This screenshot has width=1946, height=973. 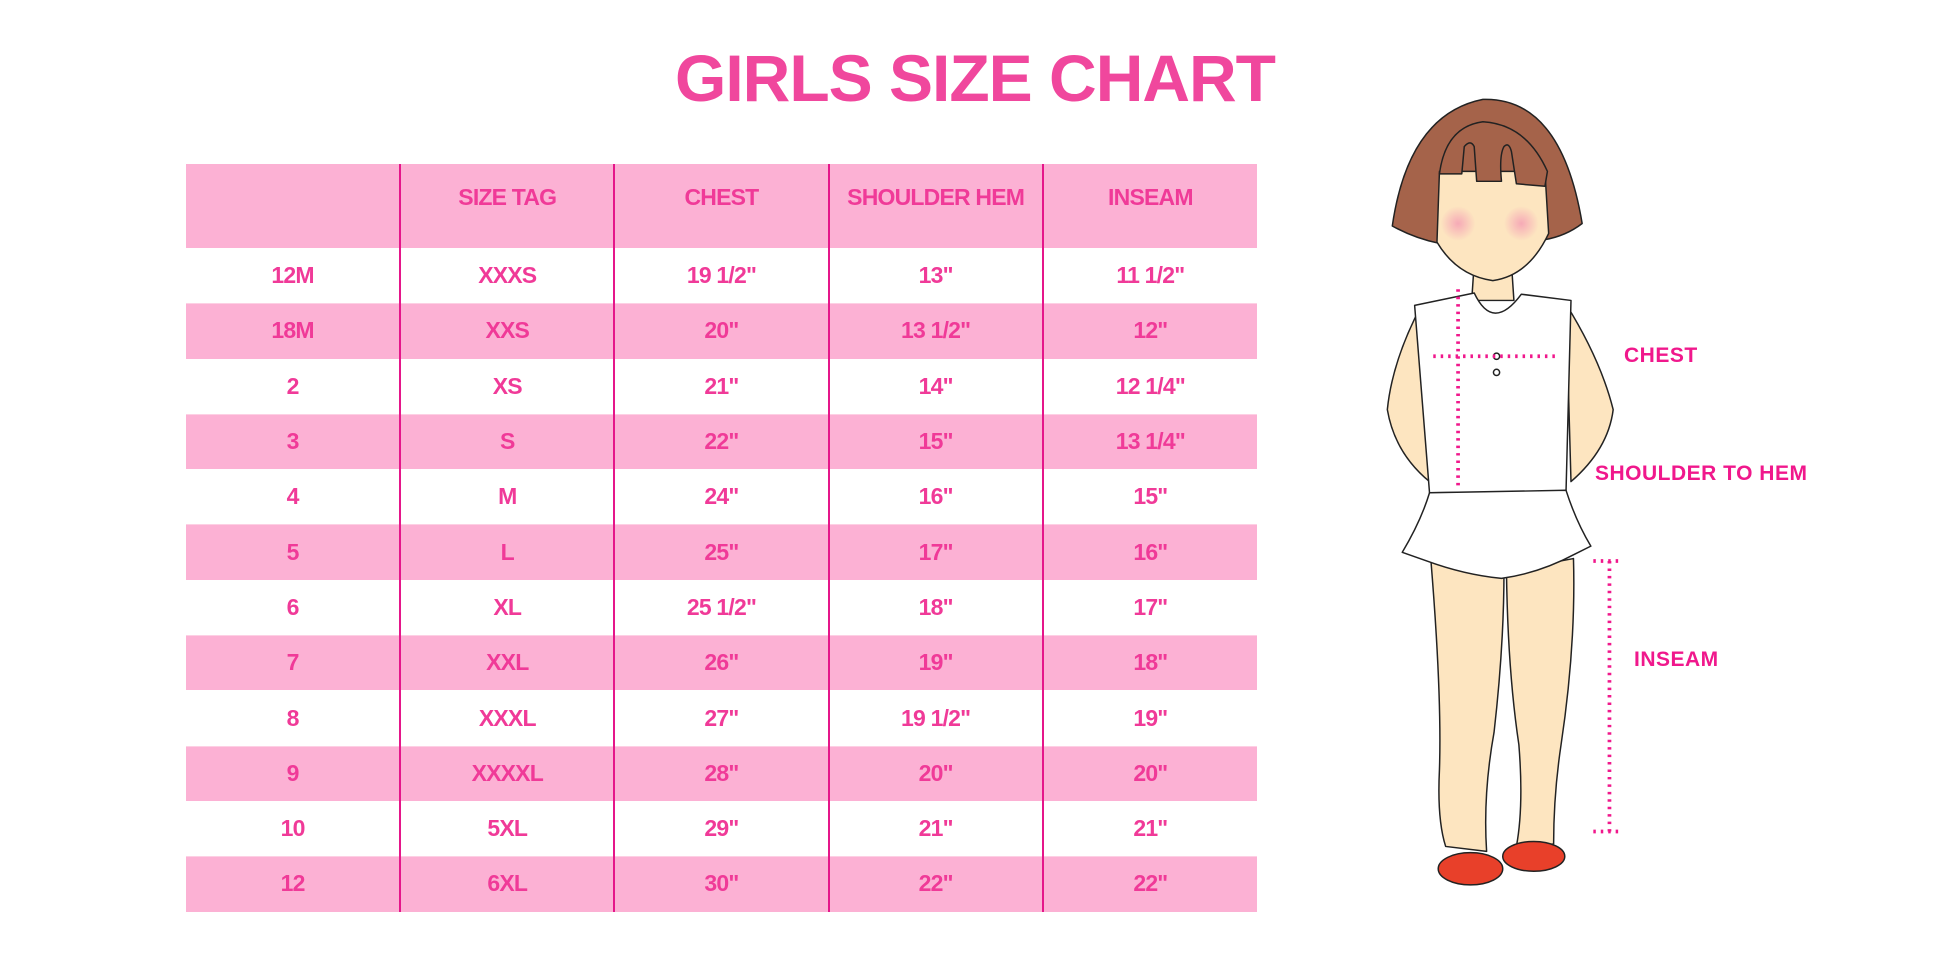 I want to click on table-cell: XXS, so click(x=507, y=331).